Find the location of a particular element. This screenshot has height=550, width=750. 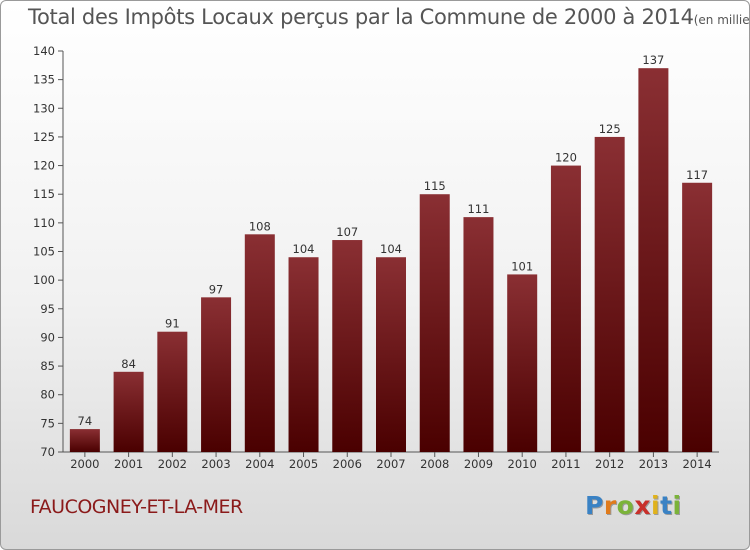

y-tick-label: 70 is located at coordinates (47, 452).